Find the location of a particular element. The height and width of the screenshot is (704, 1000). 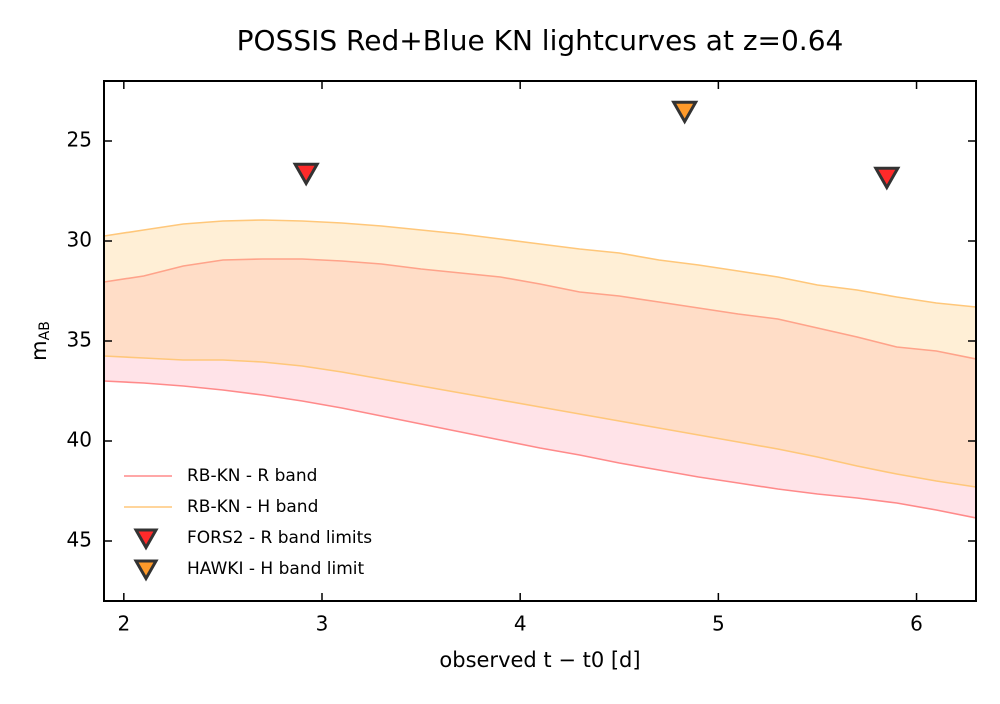

legend-label: HAWKI - H band limit is located at coordinates (275, 569).